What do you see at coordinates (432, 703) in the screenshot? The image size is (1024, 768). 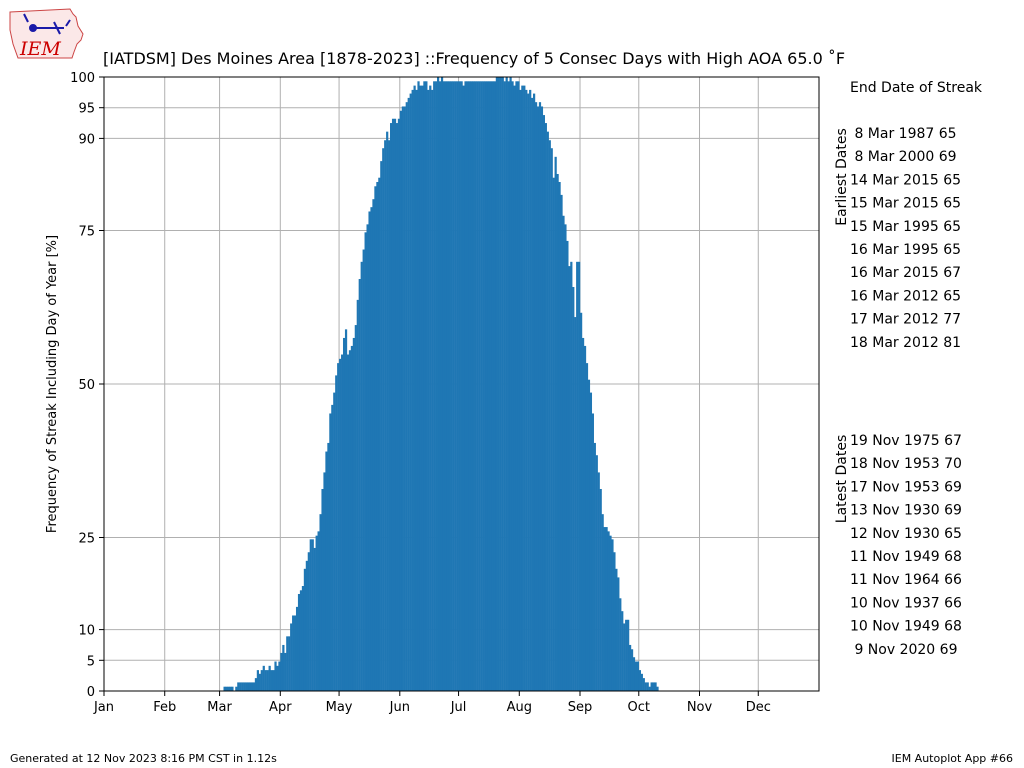 I see `x-axis-ticks: Jan Feb Mar Apr May Jun Jul Aug Sep Oct Nov Dec` at bounding box center [432, 703].